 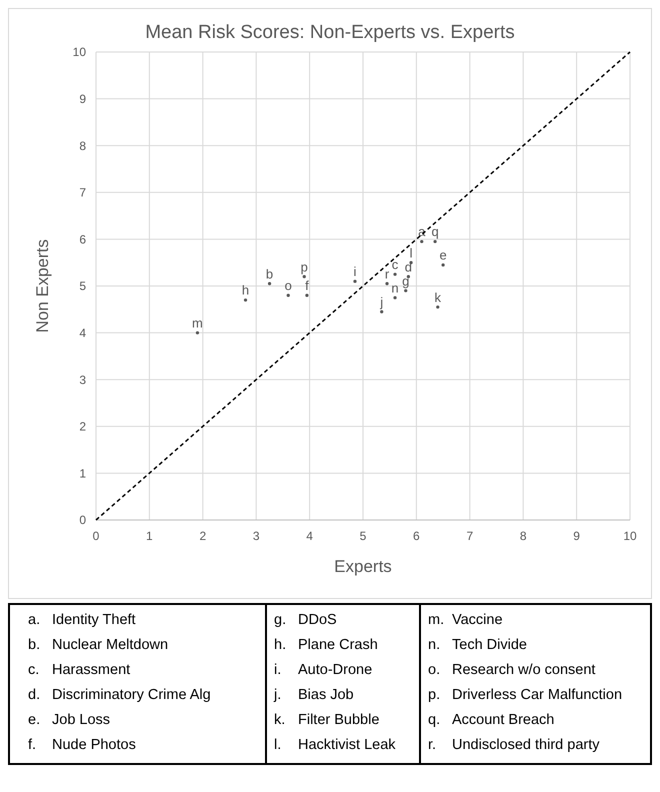 I want to click on data-label: f, so click(x=307, y=286).